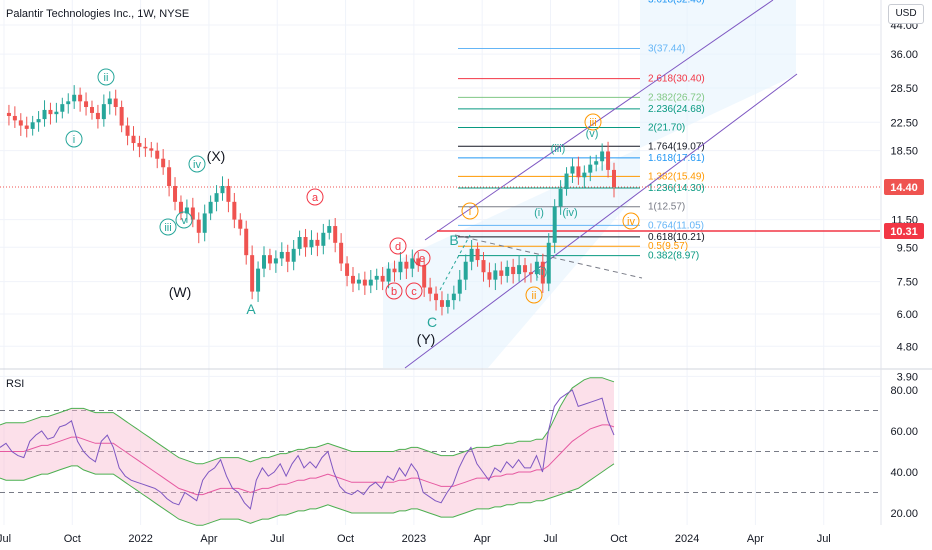 The image size is (932, 550). What do you see at coordinates (904, 432) in the screenshot?
I see `rsi-tick-label: 60.00` at bounding box center [904, 432].